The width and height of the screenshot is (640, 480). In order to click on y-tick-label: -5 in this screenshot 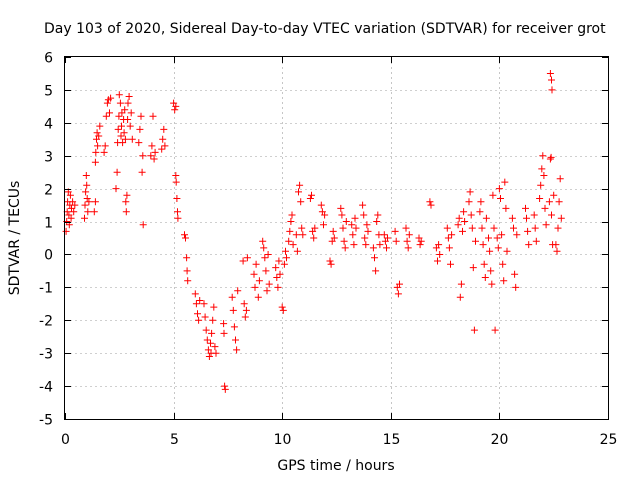, I will do `click(46, 421)`.